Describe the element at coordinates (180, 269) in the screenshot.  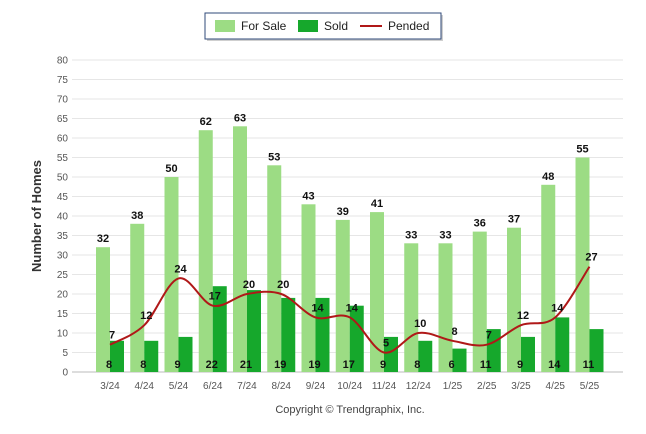
I see `pended-value-label: 24` at that location.